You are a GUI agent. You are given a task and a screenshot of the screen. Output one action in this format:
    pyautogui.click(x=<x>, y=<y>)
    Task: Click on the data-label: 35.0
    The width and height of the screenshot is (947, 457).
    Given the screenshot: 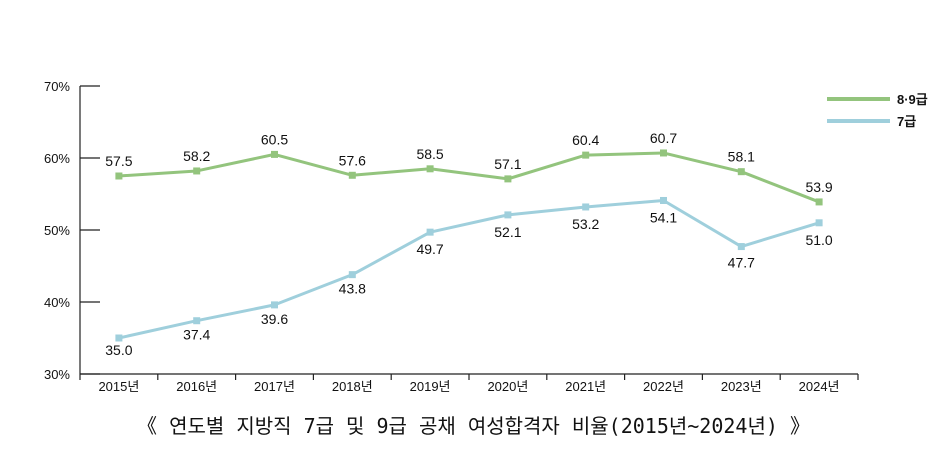 What is the action you would take?
    pyautogui.click(x=118, y=350)
    